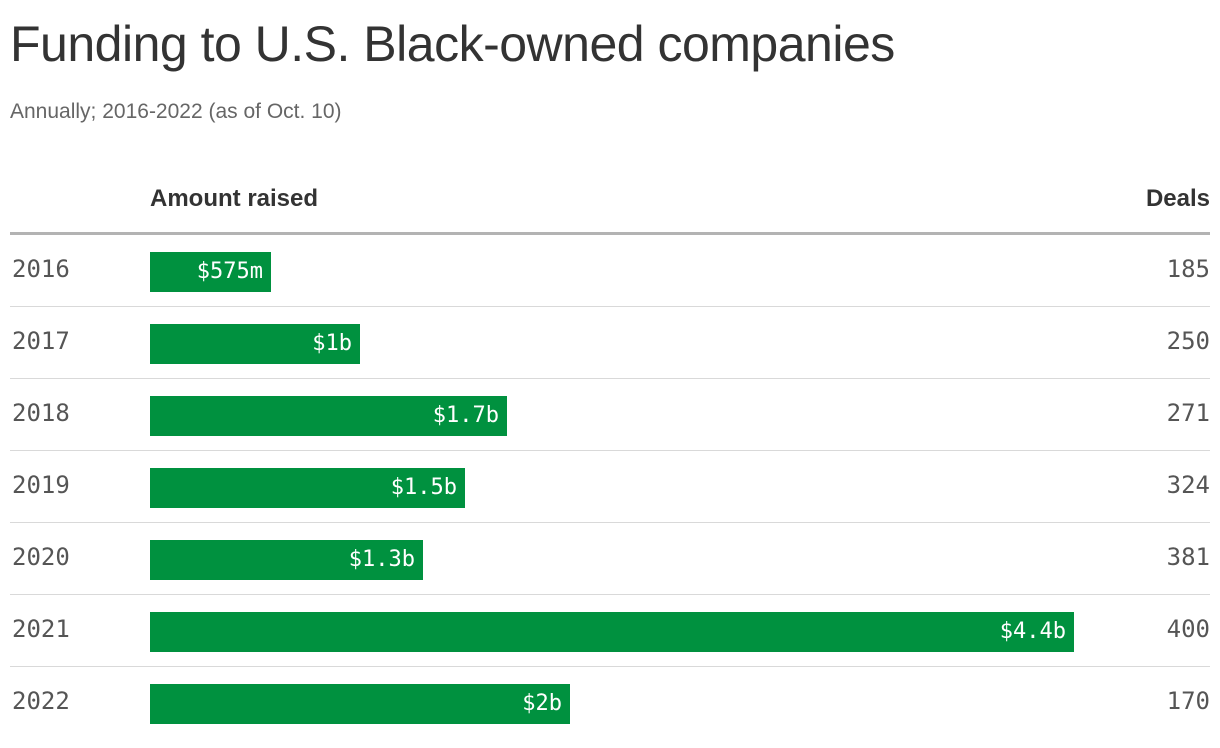 The image size is (1220, 748). What do you see at coordinates (286, 560) in the screenshot?
I see `amount-bar: $1.3b` at bounding box center [286, 560].